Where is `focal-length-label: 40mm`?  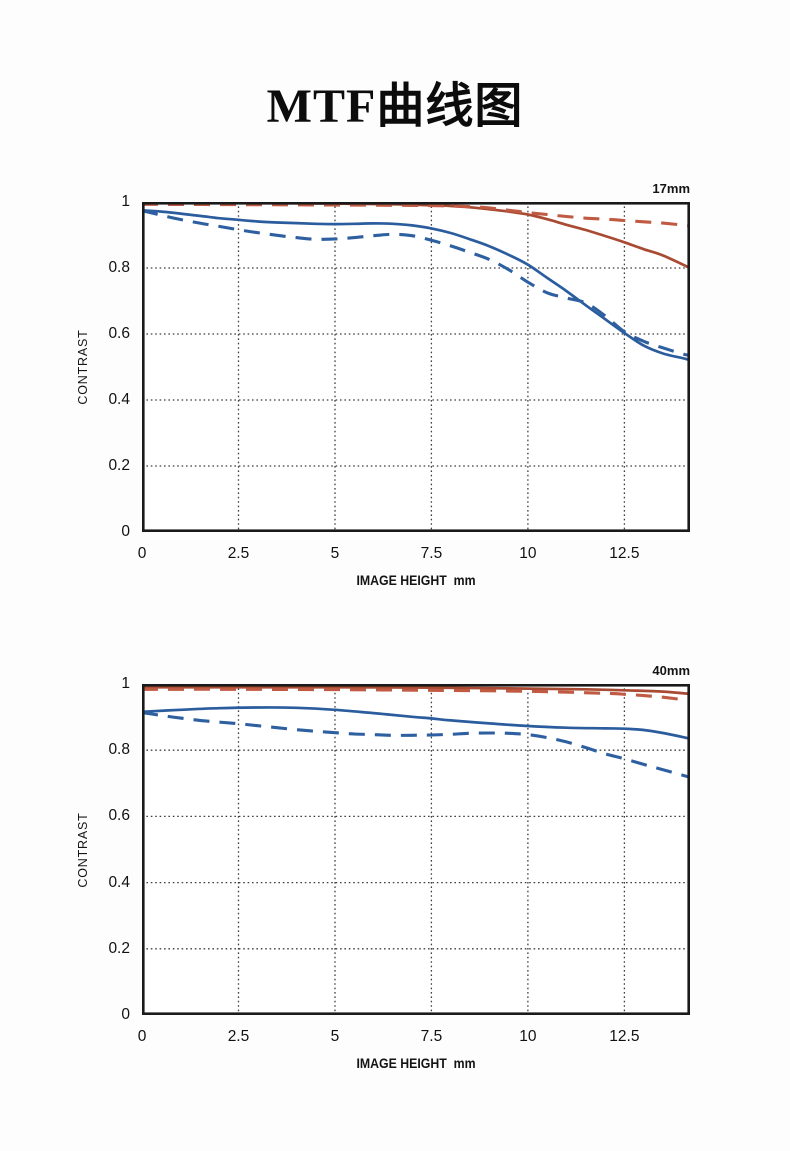 focal-length-label: 40mm is located at coordinates (671, 670).